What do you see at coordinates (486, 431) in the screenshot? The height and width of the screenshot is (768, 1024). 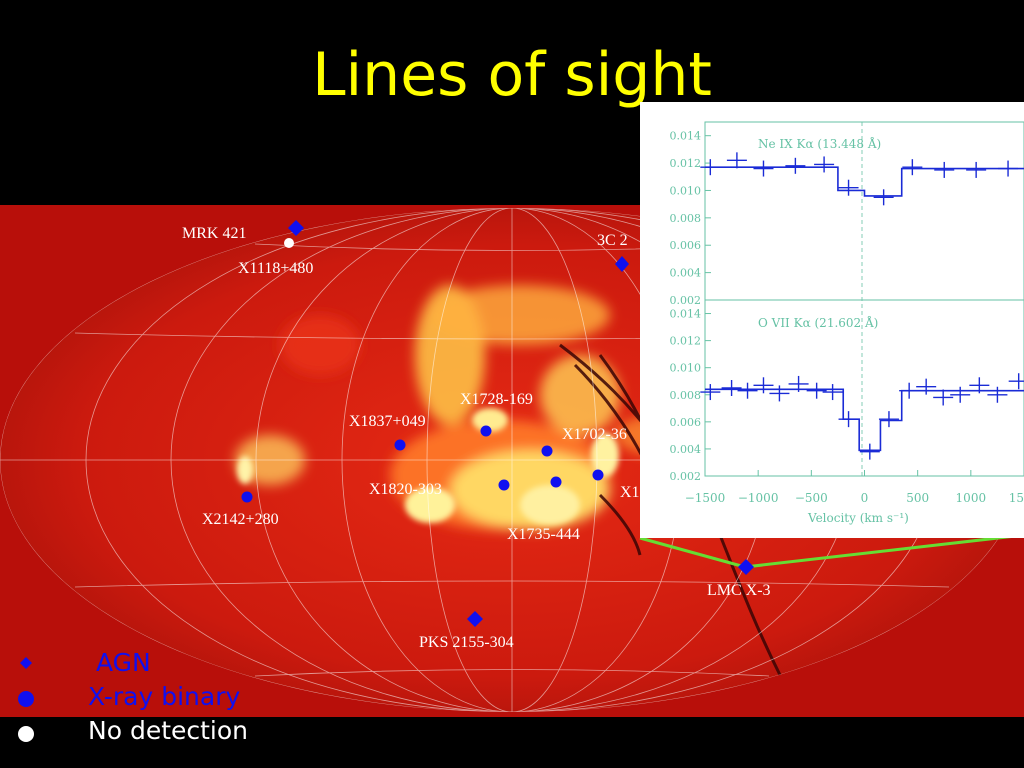 I see `marker-x1728` at bounding box center [486, 431].